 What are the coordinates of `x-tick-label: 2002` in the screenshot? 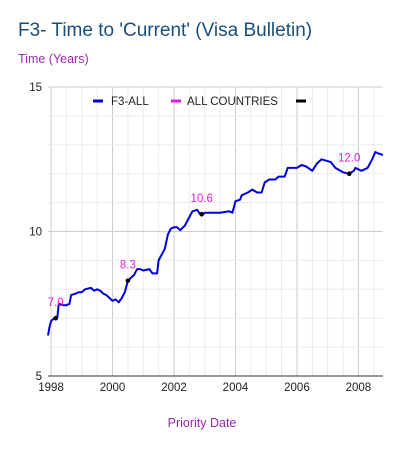 It's located at (174, 388).